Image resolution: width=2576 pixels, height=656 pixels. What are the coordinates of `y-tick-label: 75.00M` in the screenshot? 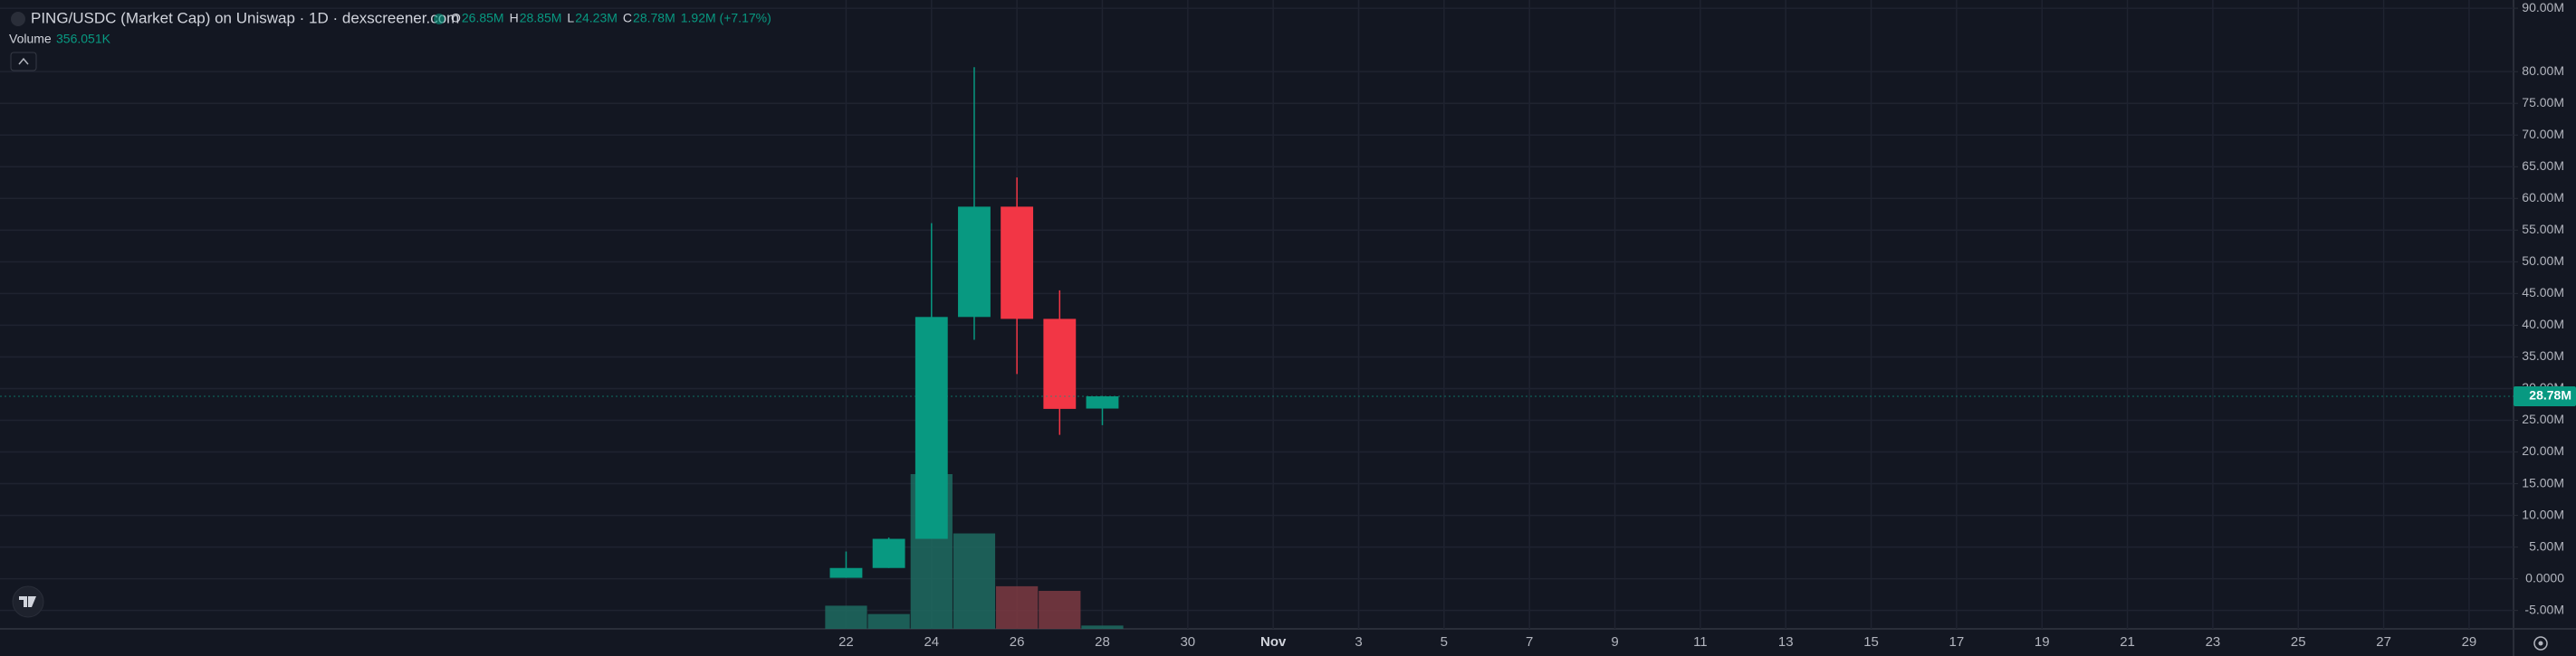 It's located at (2543, 102).